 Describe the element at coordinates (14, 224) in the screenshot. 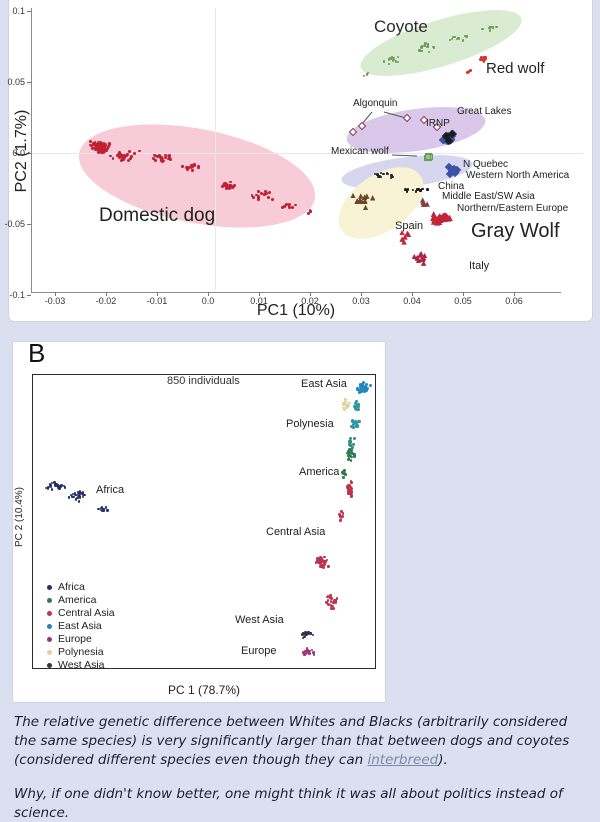

I see `y-tick-label: -0.05` at that location.